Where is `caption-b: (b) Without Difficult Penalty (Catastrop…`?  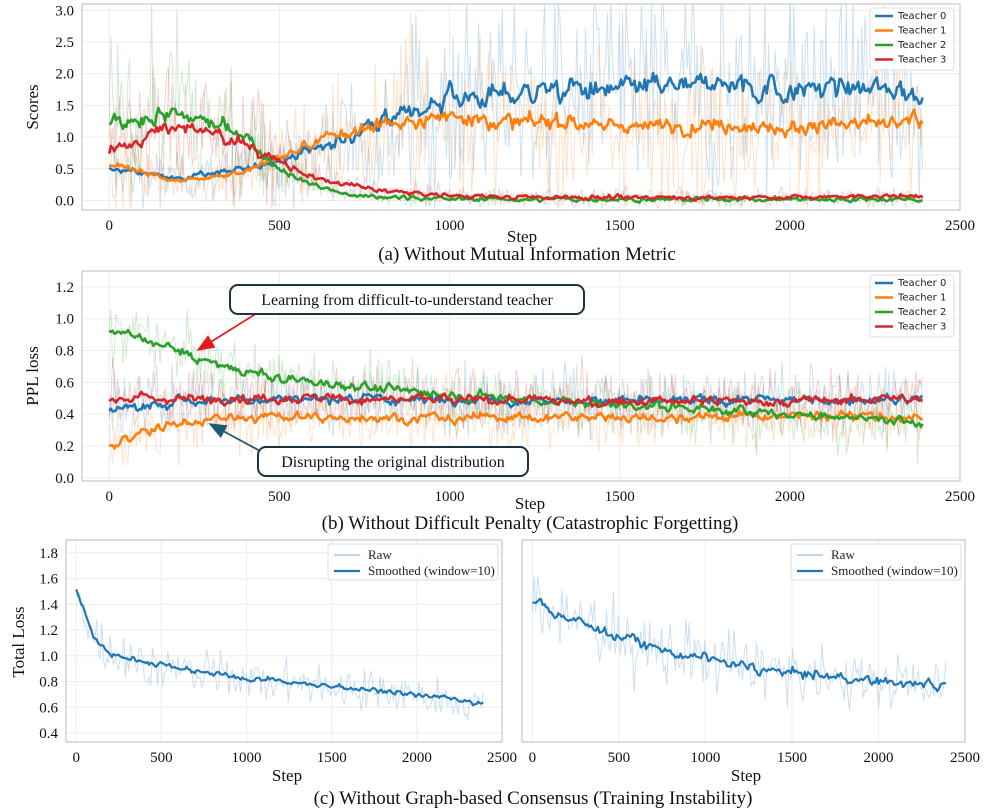
caption-b: (b) Without Difficult Penalty (Catastrop… is located at coordinates (530, 523).